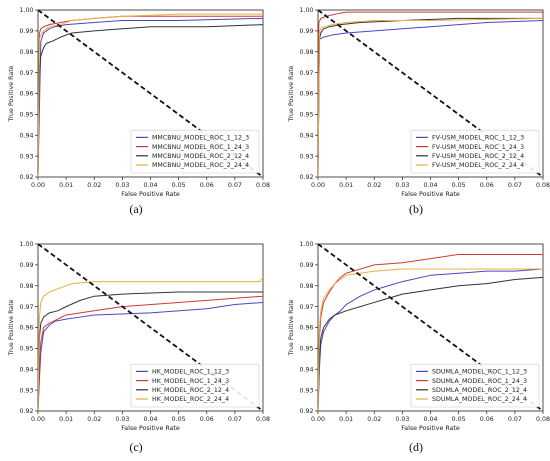  I want to click on legend-entry: FV-USM_MODEL_ROC_2_24_4, so click(478, 165).